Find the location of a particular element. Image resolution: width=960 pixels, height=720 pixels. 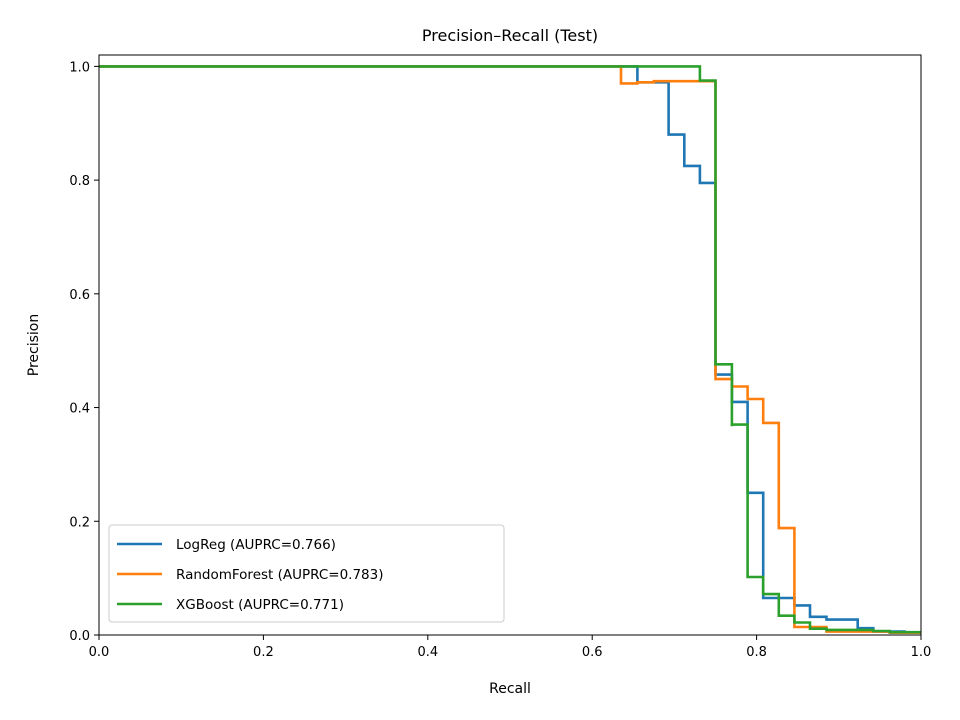

legend-label: LogReg (AUPRC=0.766) is located at coordinates (256, 545).